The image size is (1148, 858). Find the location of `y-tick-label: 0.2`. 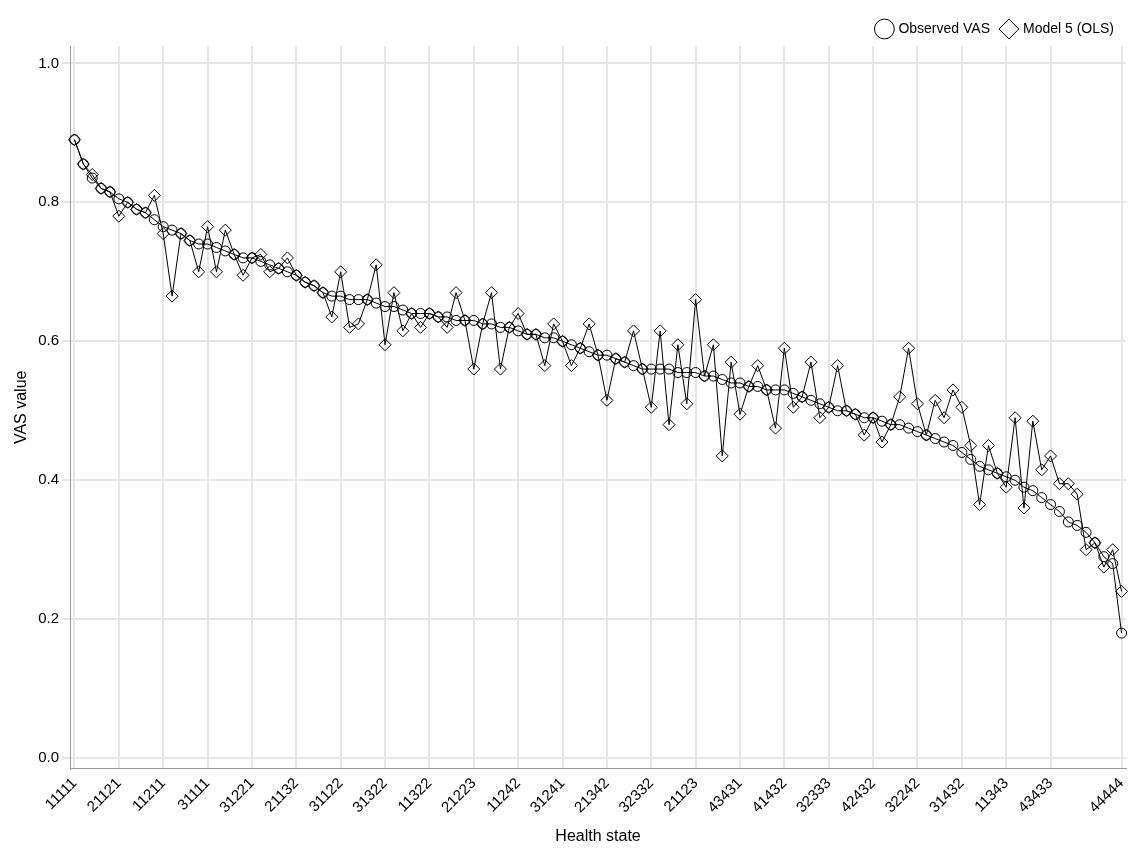

y-tick-label: 0.2 is located at coordinates (49, 618).